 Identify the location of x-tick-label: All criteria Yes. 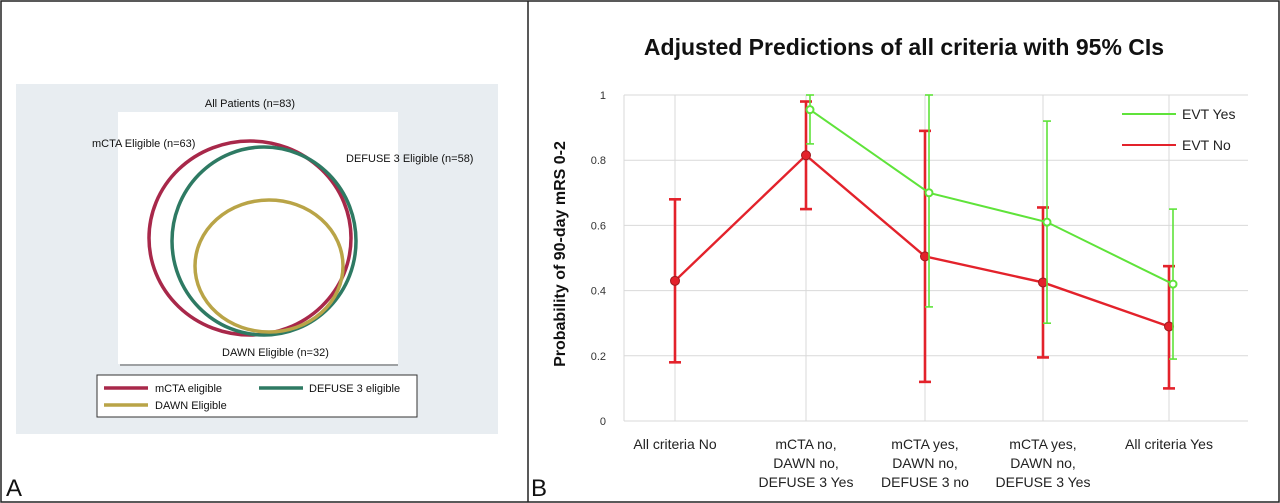
(1169, 444).